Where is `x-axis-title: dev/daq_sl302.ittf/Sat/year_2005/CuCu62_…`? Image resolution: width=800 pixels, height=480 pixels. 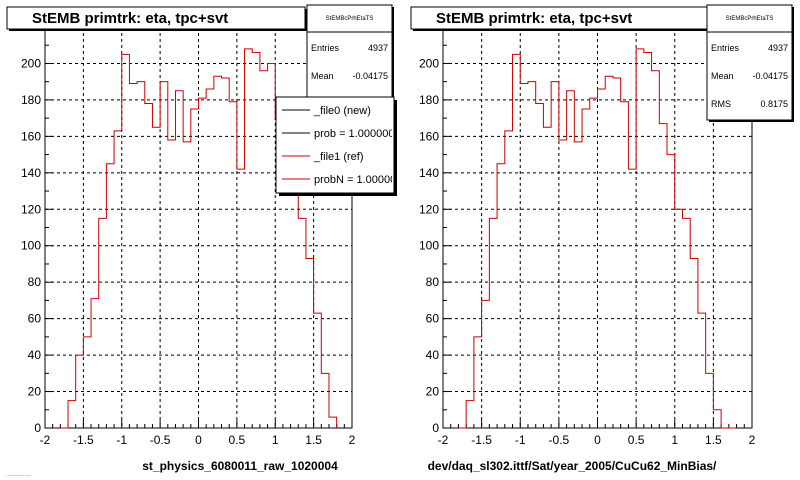 x-axis-title: dev/daq_sl302.ittf/Sat/year_2005/CuCu62_… is located at coordinates (572, 466).